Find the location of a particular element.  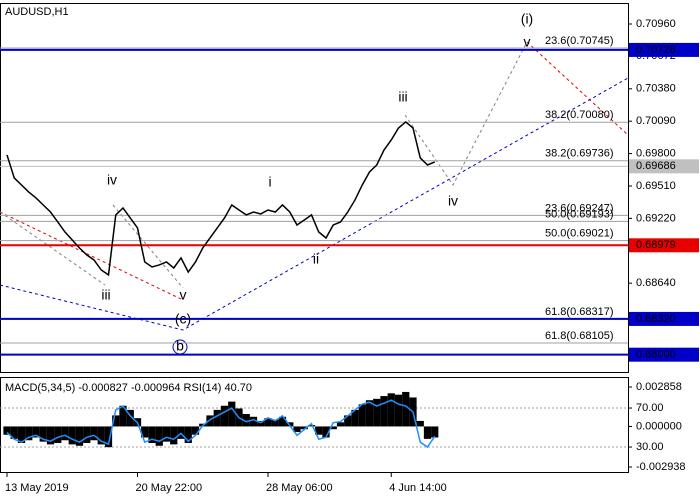

fib-label: 23.6(0.69247) is located at coordinates (579, 208).